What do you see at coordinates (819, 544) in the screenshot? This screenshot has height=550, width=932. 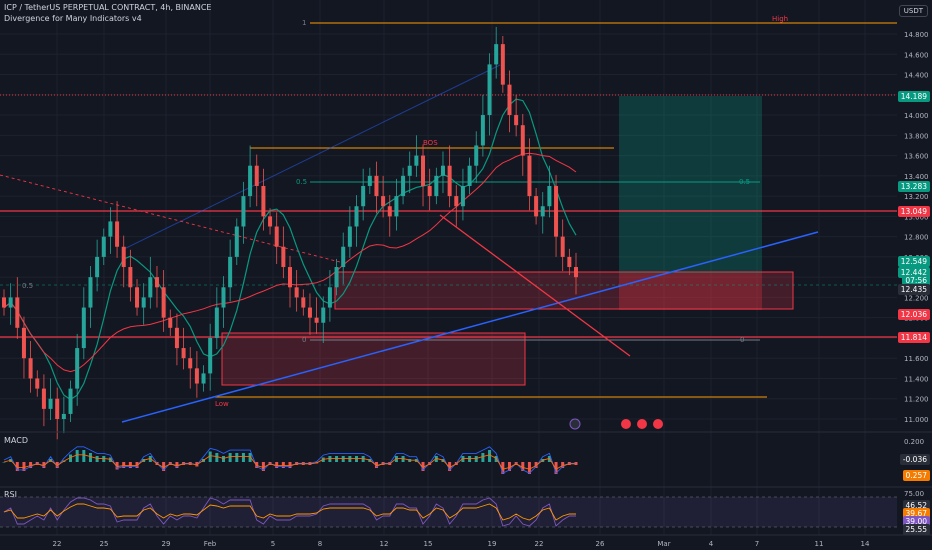 I see `time-tick-label: 11` at bounding box center [819, 544].